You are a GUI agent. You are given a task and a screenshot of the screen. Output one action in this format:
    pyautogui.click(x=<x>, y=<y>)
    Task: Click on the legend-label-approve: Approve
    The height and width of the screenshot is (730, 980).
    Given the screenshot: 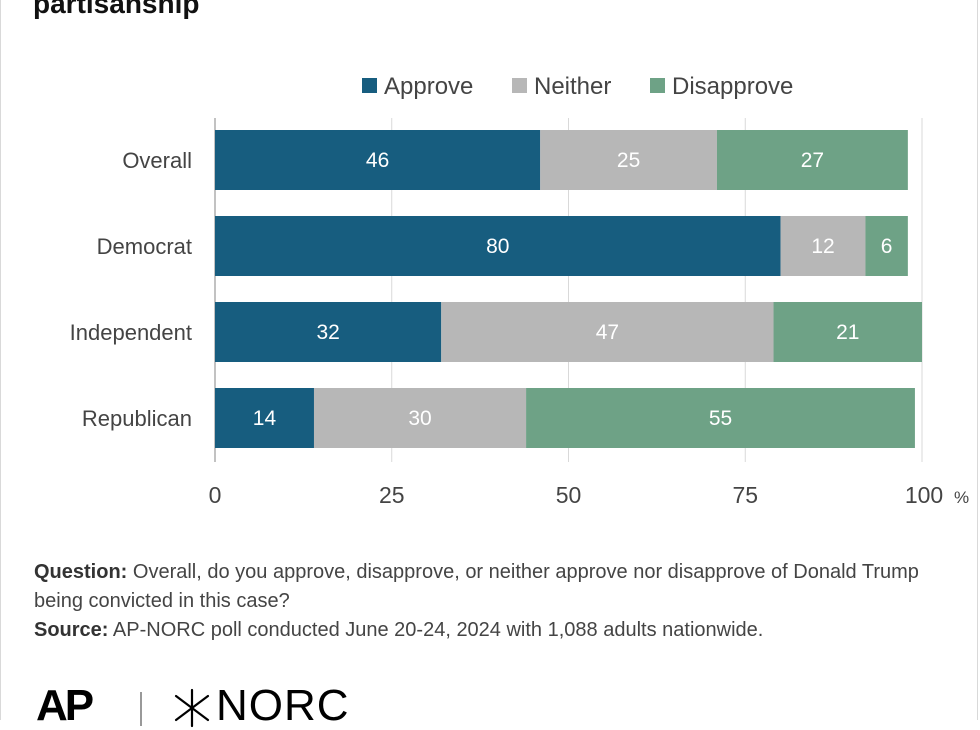 What is the action you would take?
    pyautogui.click(x=428, y=86)
    